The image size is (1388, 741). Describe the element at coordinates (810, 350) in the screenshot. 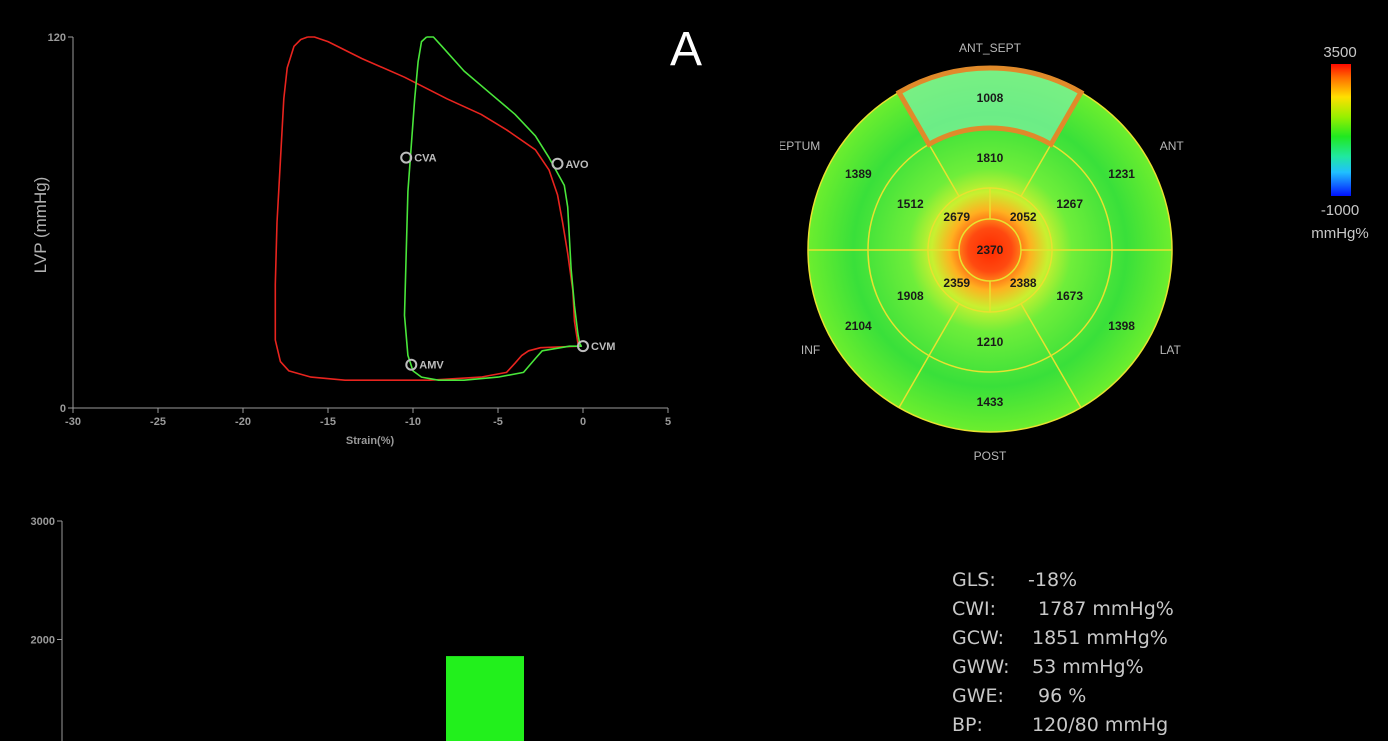

I see `wall-label-inf: INF` at that location.